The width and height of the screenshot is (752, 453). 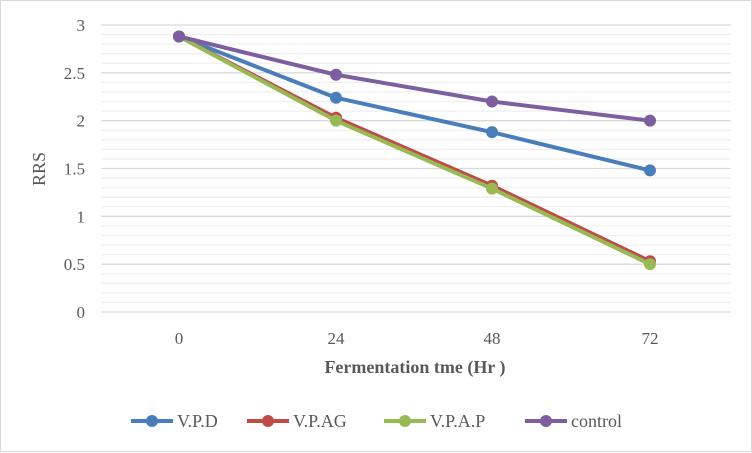 I want to click on legend-item: V.P.D, so click(x=174, y=421).